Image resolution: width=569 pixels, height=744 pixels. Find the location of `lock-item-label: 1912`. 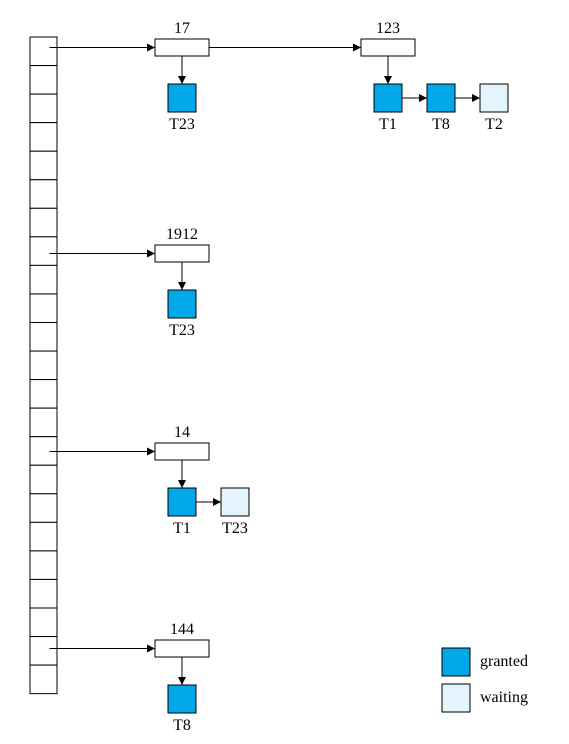

lock-item-label: 1912 is located at coordinates (182, 234).